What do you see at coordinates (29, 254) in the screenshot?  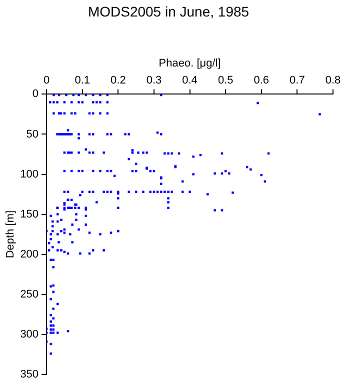 I see `y-tick-label: 200` at bounding box center [29, 254].